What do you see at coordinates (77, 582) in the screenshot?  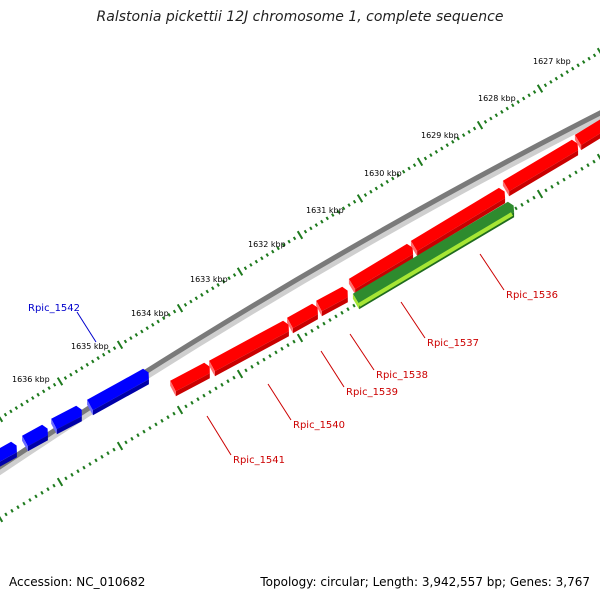 I see `accession-label: Accession: NC_010682` at bounding box center [77, 582].